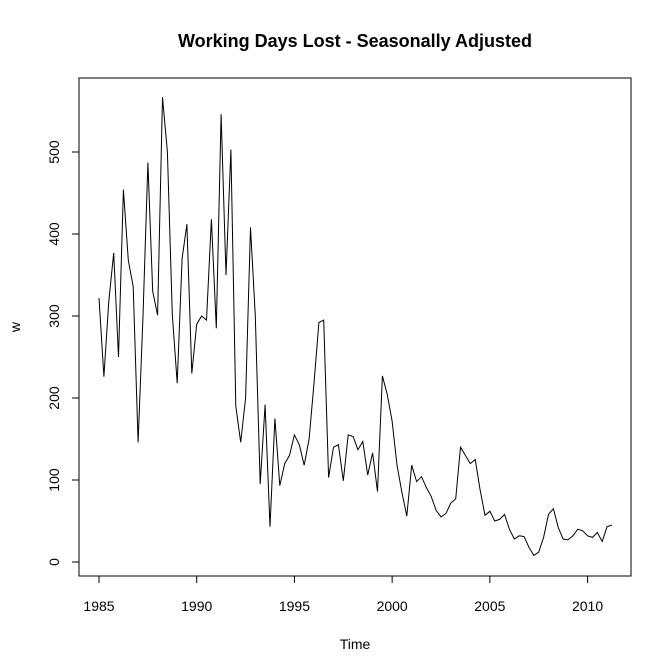 The image size is (672, 672). I want to click on x-tick-label: 1985, so click(98, 606).